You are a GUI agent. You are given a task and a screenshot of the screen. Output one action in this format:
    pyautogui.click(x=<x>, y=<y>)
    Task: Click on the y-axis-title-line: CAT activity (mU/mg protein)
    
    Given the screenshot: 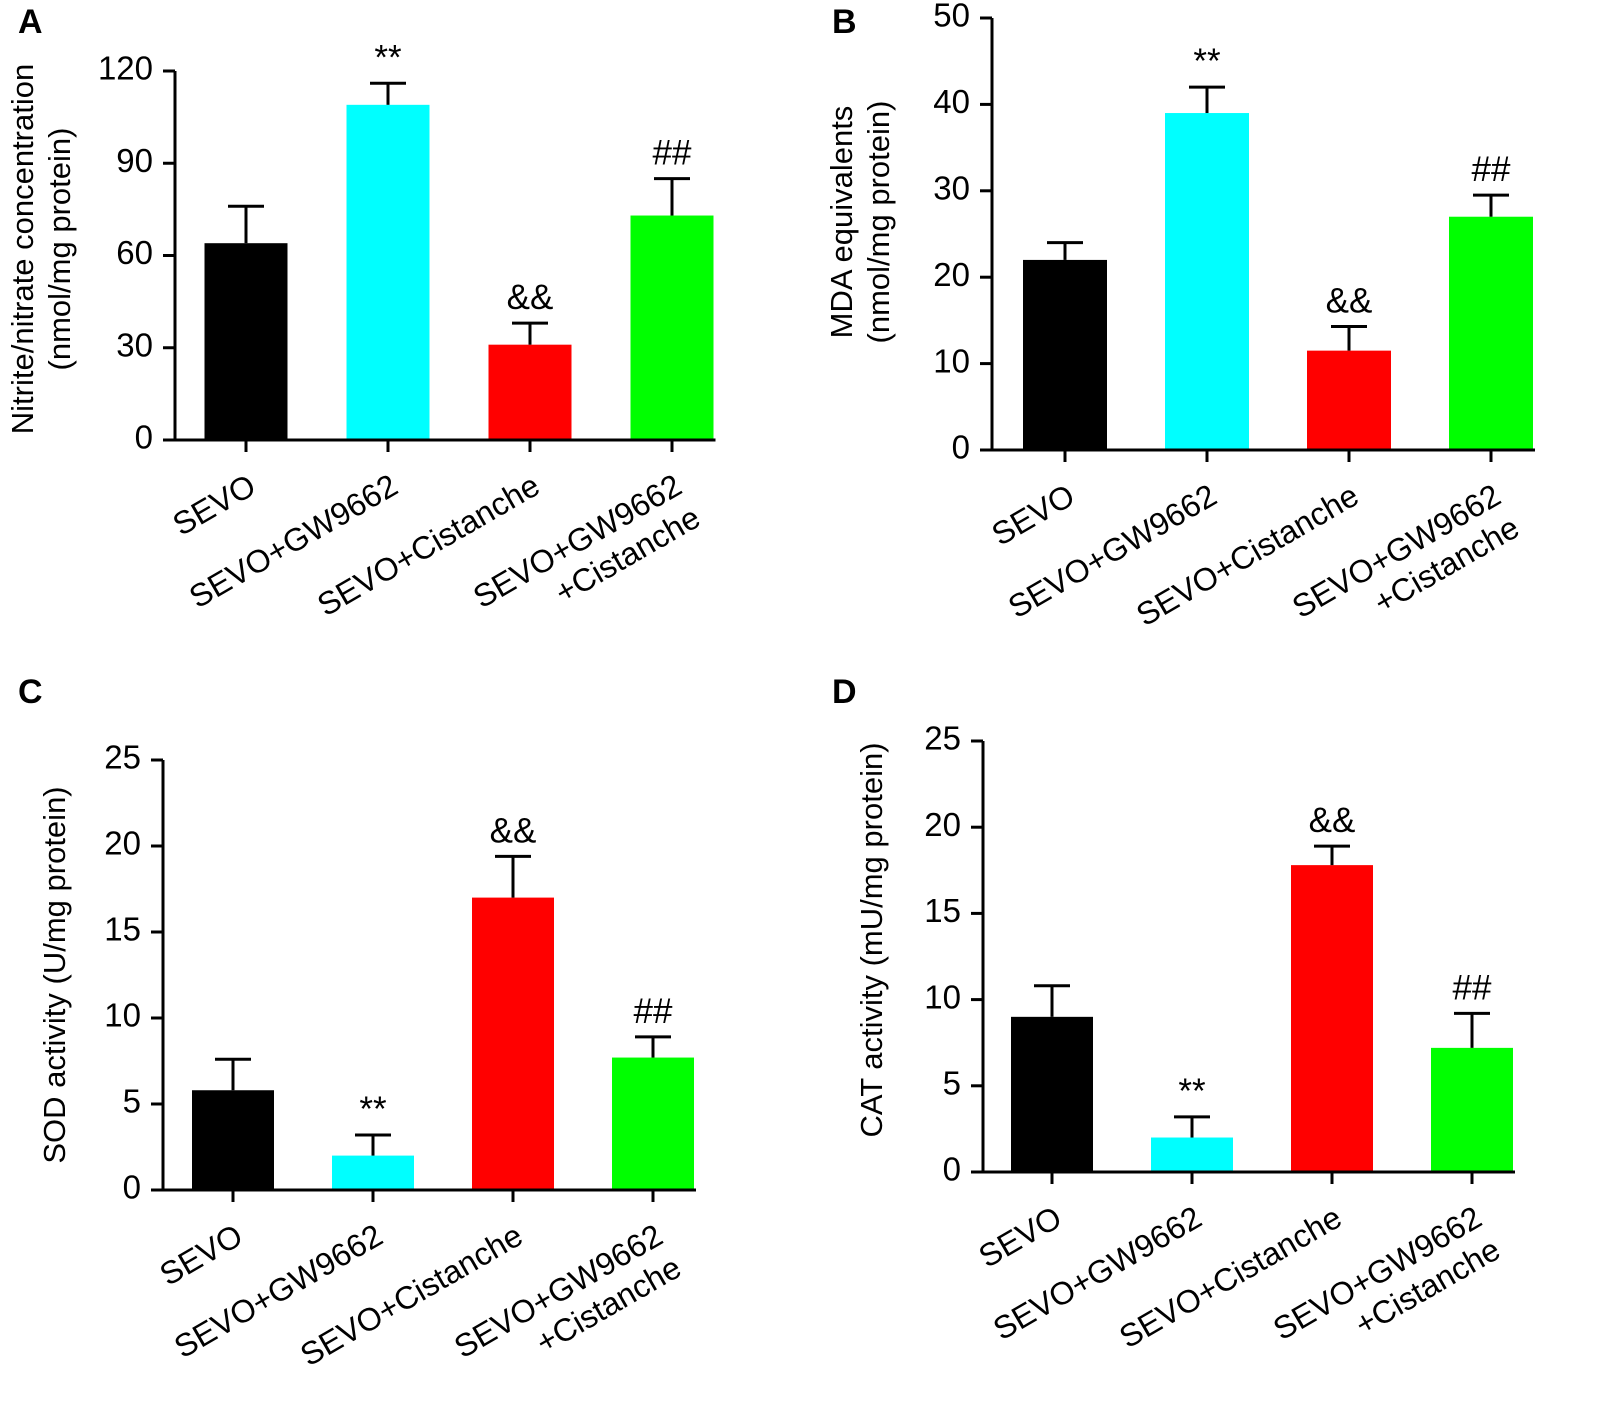 What is the action you would take?
    pyautogui.click(x=871, y=939)
    